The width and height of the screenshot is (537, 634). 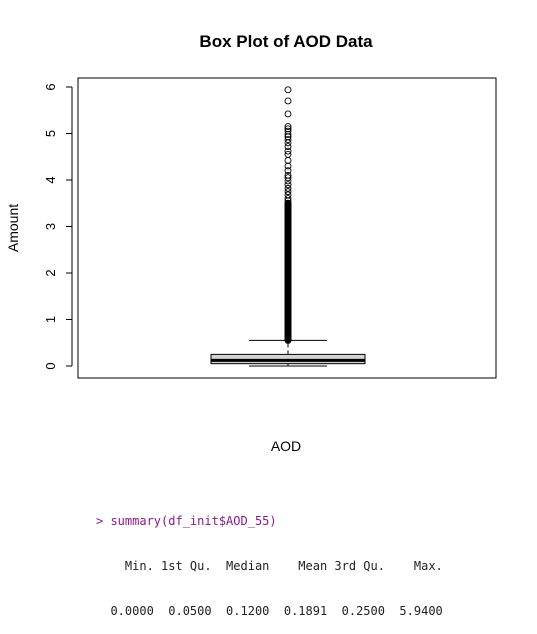 What do you see at coordinates (286, 41) in the screenshot?
I see `chart-title: Box Plot of AOD Data` at bounding box center [286, 41].